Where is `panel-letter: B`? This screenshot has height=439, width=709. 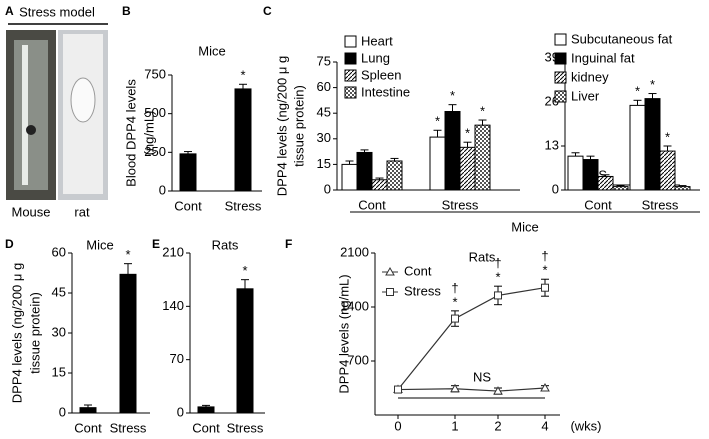
panel-letter: B is located at coordinates (126, 11).